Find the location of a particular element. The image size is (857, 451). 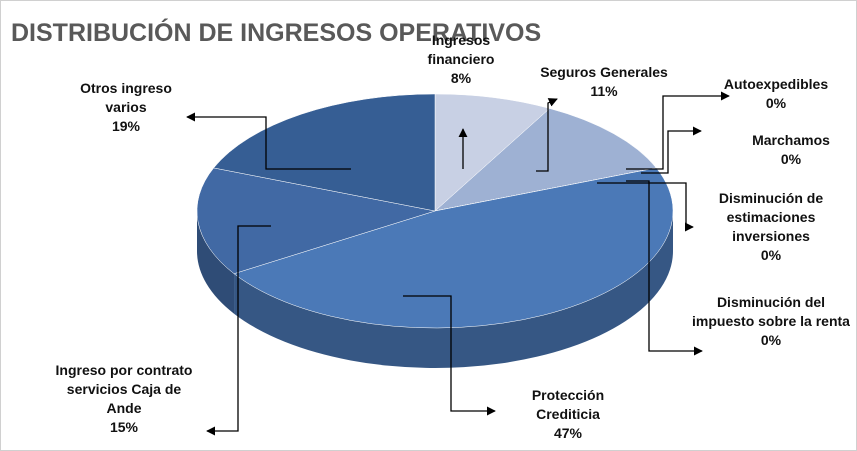

category-name: Marchamos is located at coordinates (791, 140).